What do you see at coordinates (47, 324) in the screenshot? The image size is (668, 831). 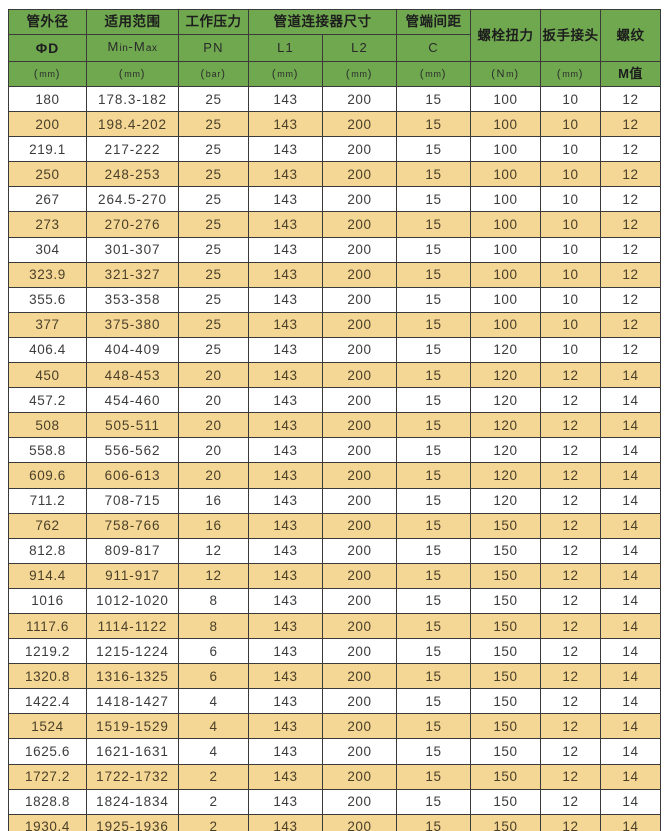 I see `cell-outer-diameter: 377` at bounding box center [47, 324].